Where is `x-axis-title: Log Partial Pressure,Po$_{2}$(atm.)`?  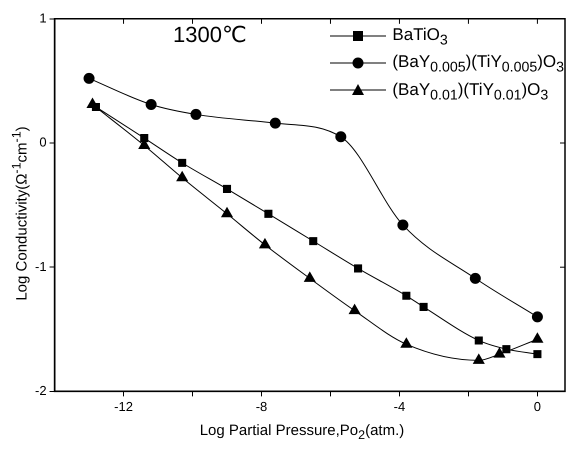
x-axis-title: Log Partial Pressure,Po$_{2}$(atm.) is located at coordinates (302, 432).